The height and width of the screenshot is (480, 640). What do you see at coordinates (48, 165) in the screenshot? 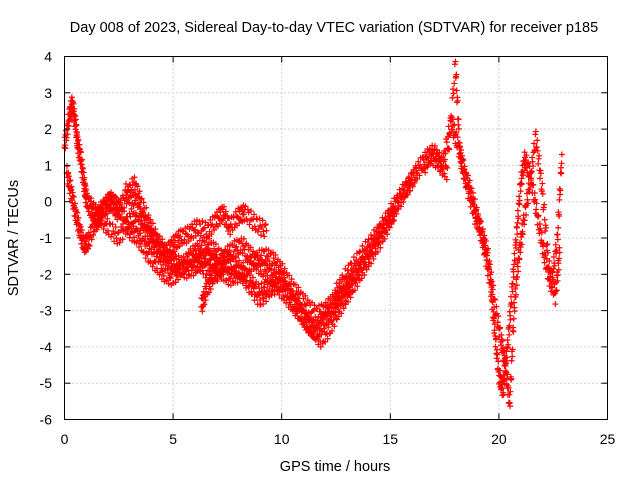
I see `y-tick-label: 1` at bounding box center [48, 165].